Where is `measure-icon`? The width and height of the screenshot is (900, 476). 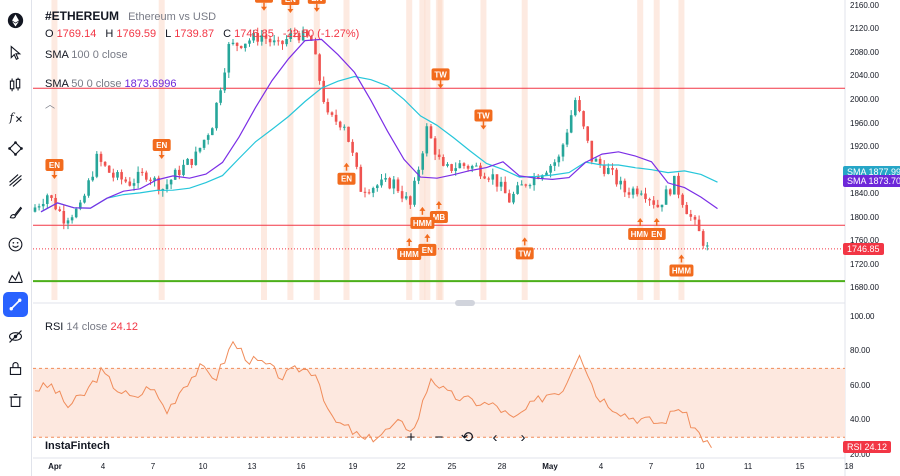
measure-icon is located at coordinates (15, 276).